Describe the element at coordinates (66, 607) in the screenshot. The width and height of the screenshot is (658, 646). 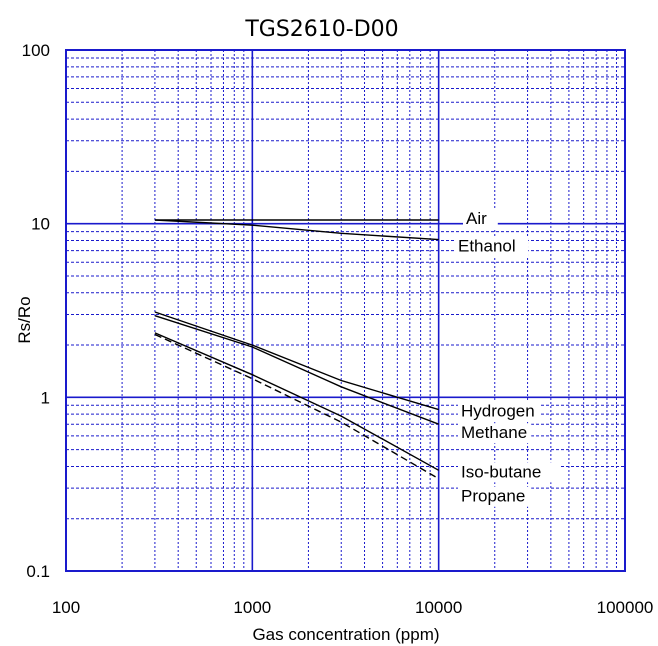
I see `x-tick-label: 100` at that location.